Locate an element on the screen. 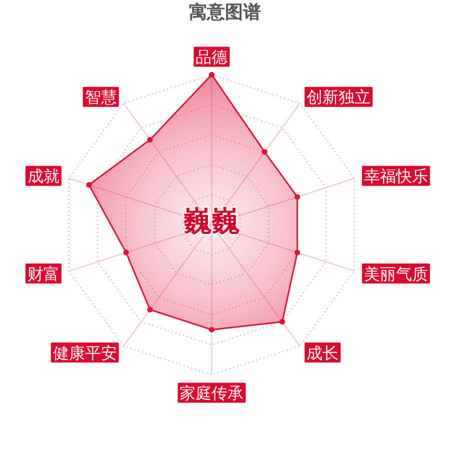 This screenshot has height=450, width=450. category-label: 创新独立 is located at coordinates (338, 96).